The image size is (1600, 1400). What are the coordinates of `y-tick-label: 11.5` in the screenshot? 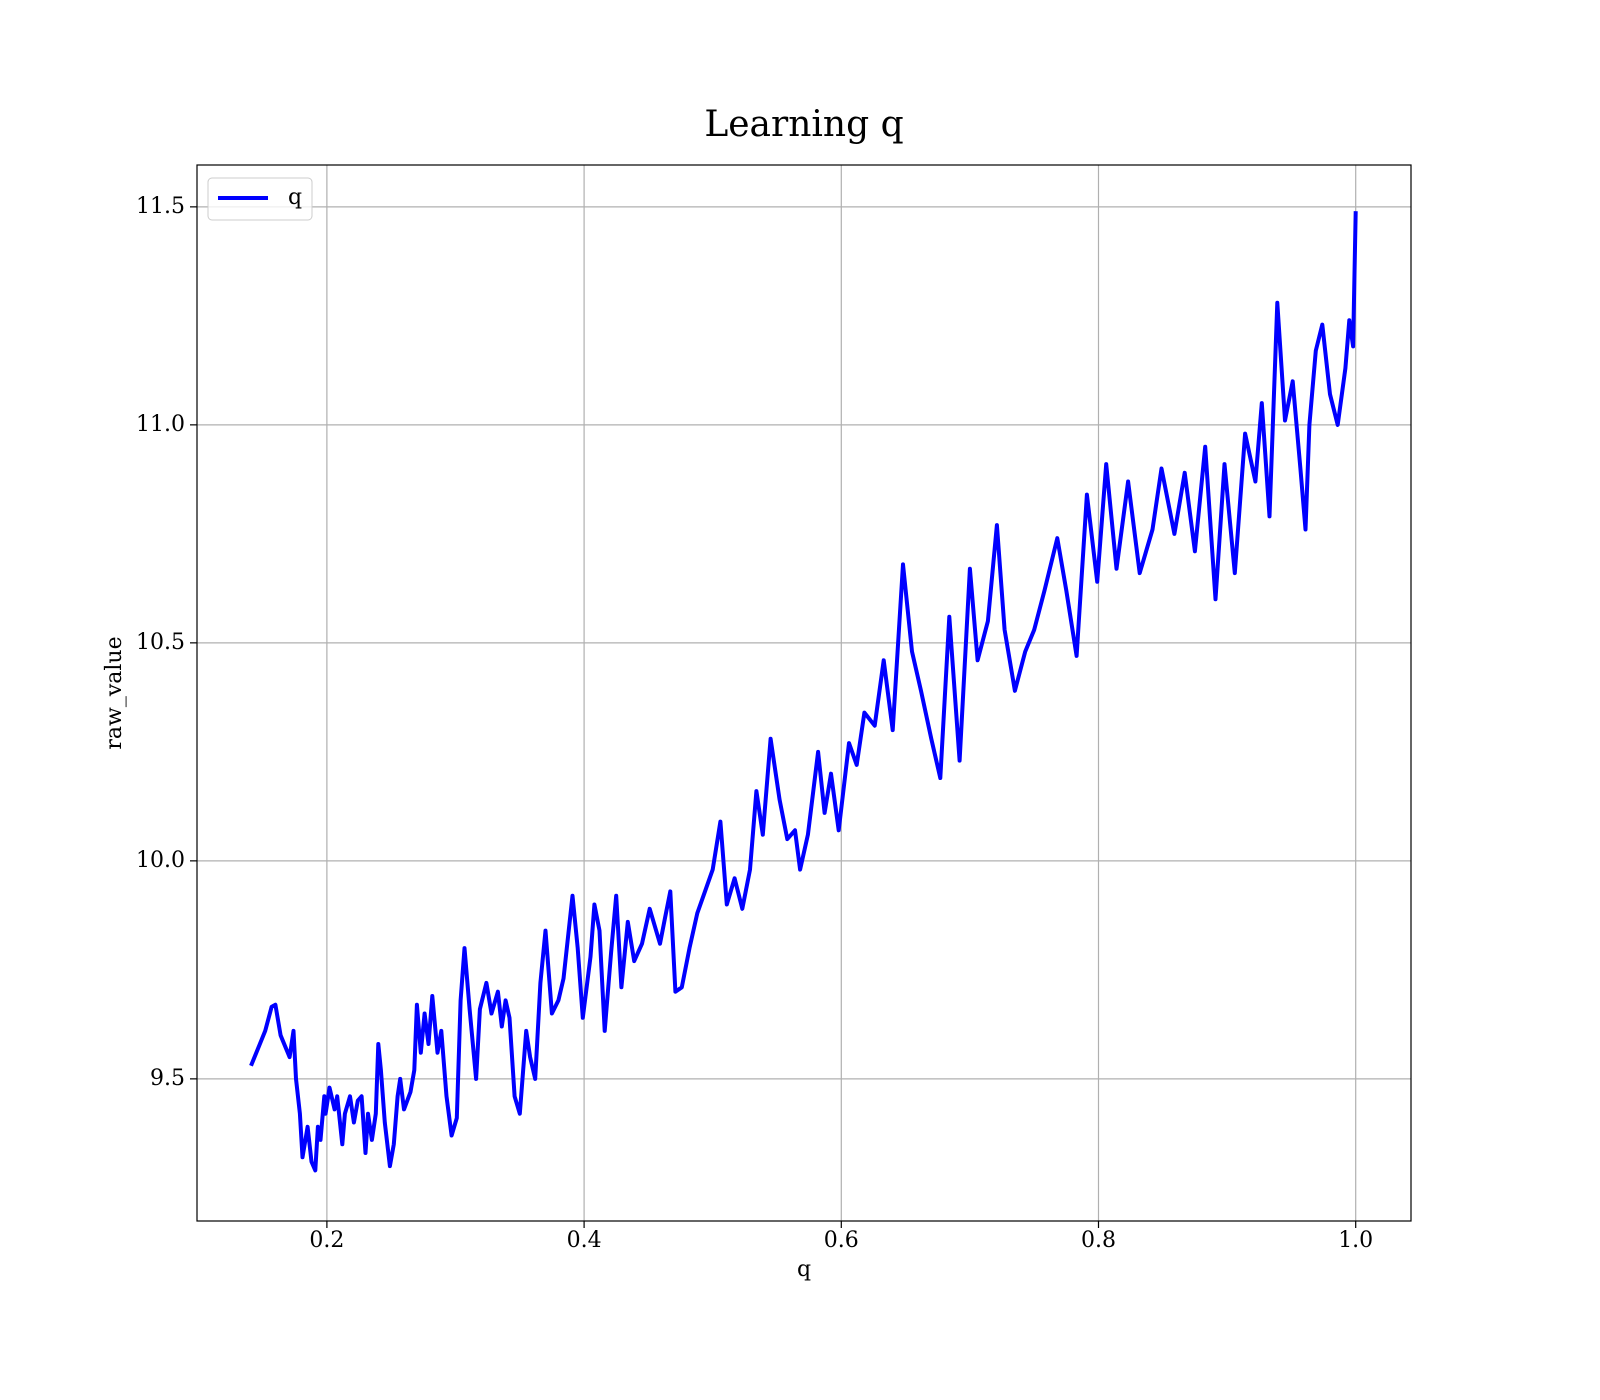 It's located at (160, 206).